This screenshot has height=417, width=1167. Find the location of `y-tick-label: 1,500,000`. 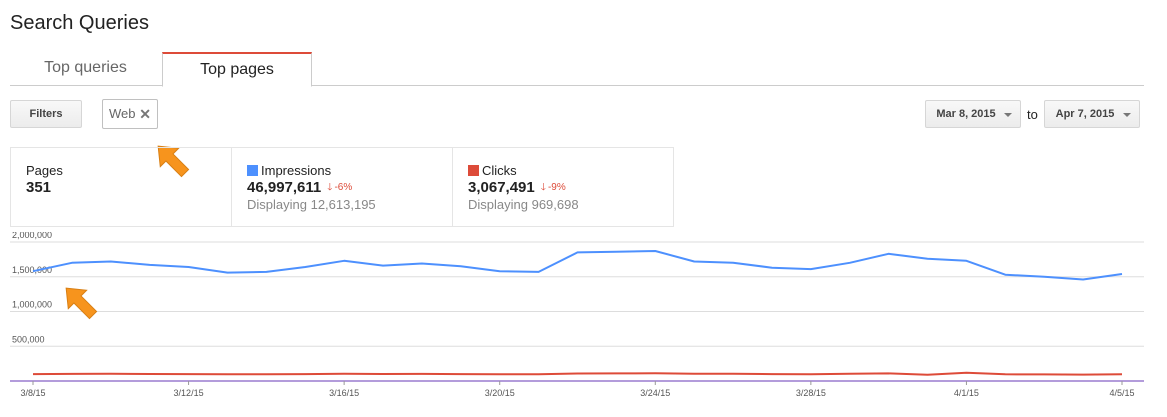

y-tick-label: 1,500,000 is located at coordinates (32, 270).